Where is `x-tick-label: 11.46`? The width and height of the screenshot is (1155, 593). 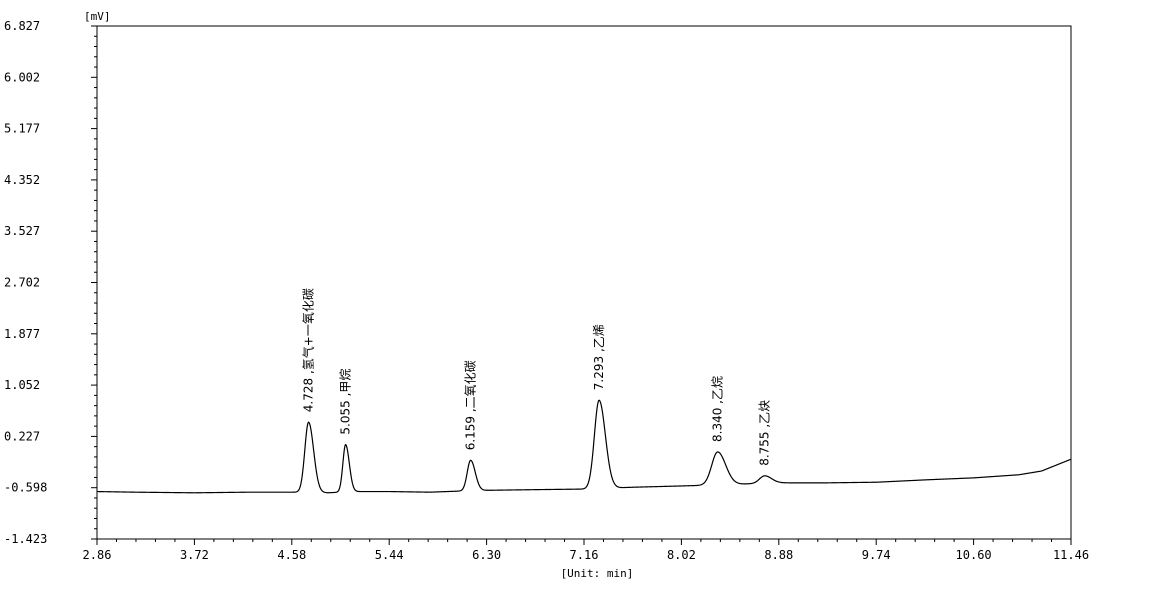
x-tick-label: 11.46 is located at coordinates (1071, 555).